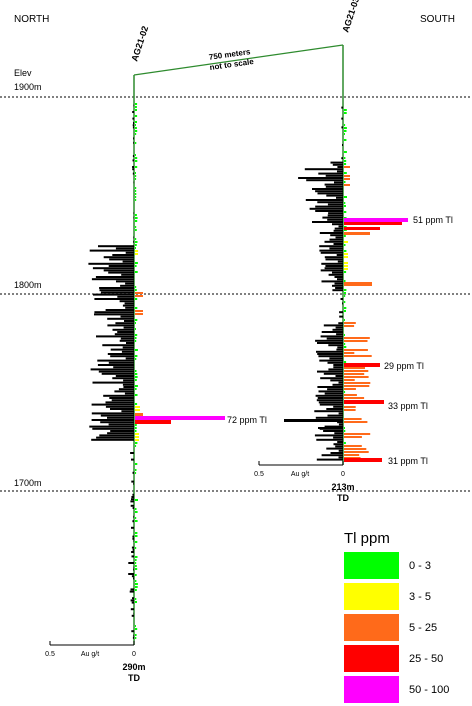 This screenshot has width=472, height=706. Describe the element at coordinates (134, 654) in the screenshot. I see `au-axis-zero-label: 0` at that location.